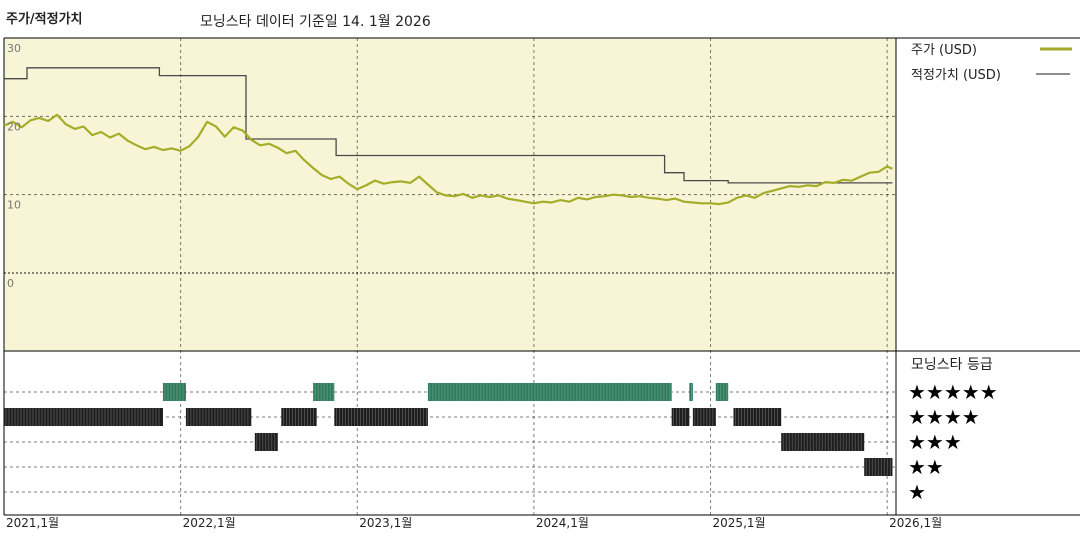 Image resolution: width=1080 pixels, height=540 pixels. I want to click on legend-price-label: 주가 (USD), so click(944, 50).